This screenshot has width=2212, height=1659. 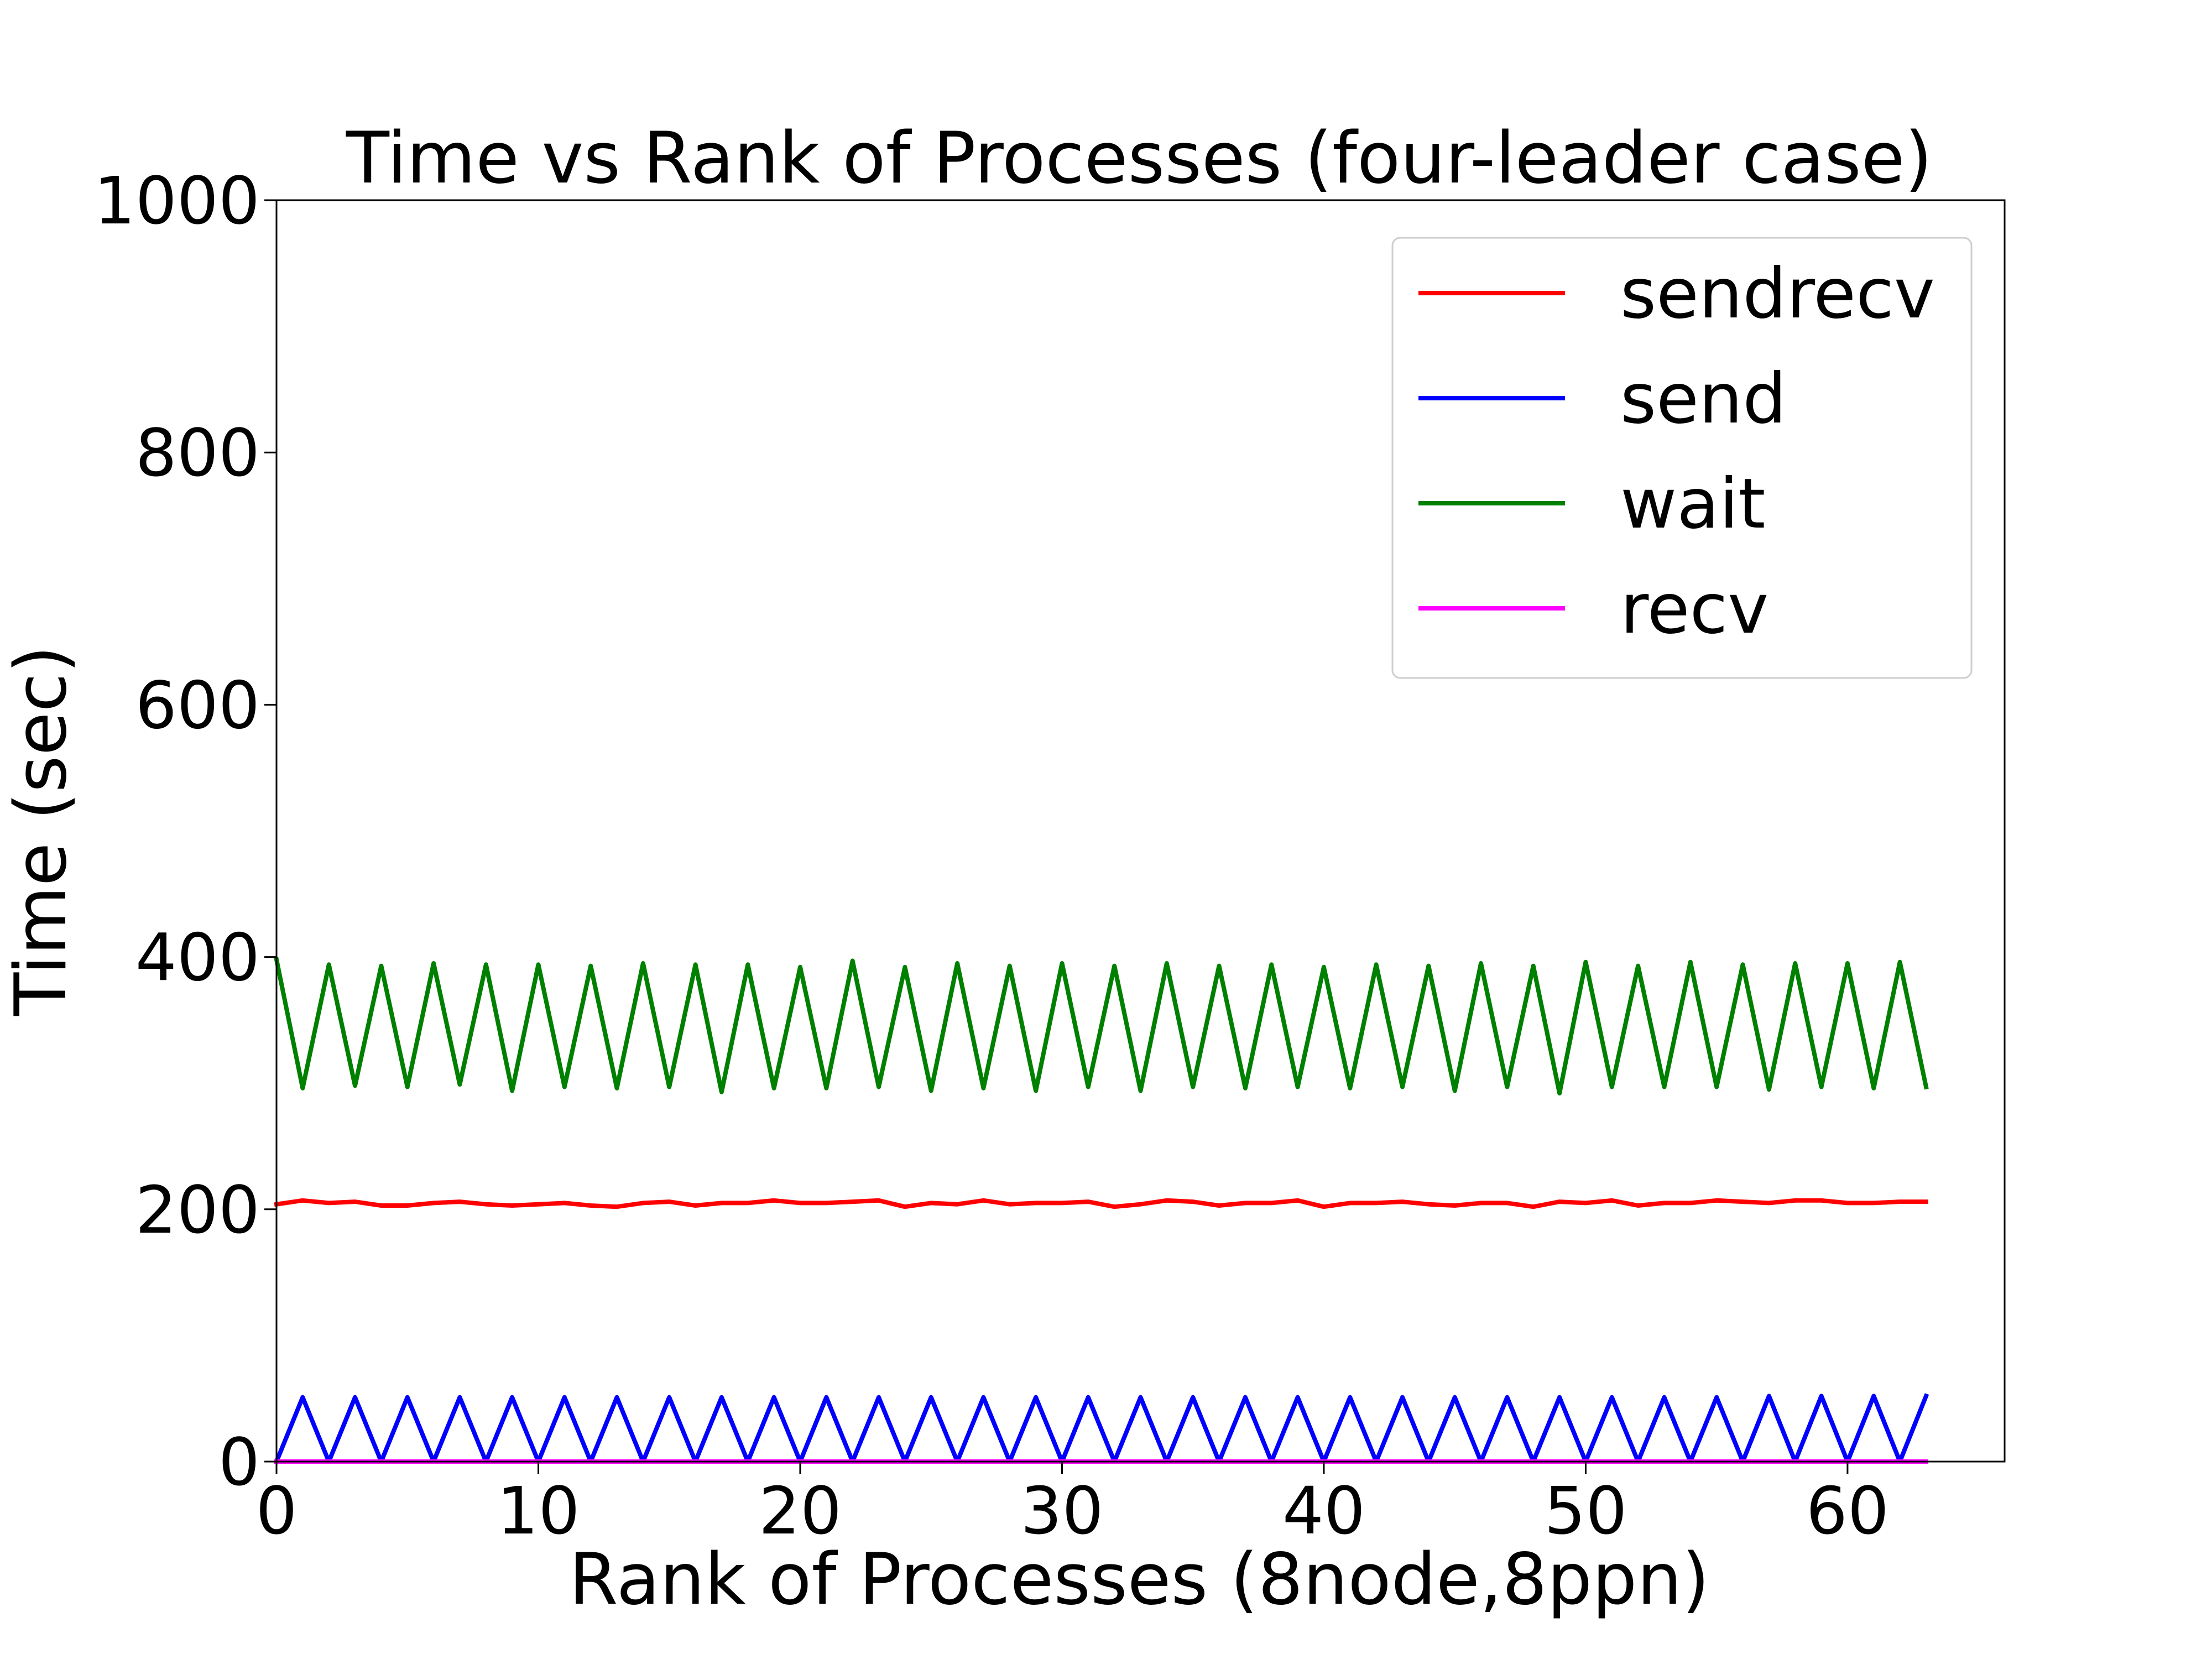 I want to click on series-line-wait, so click(x=1101, y=1026).